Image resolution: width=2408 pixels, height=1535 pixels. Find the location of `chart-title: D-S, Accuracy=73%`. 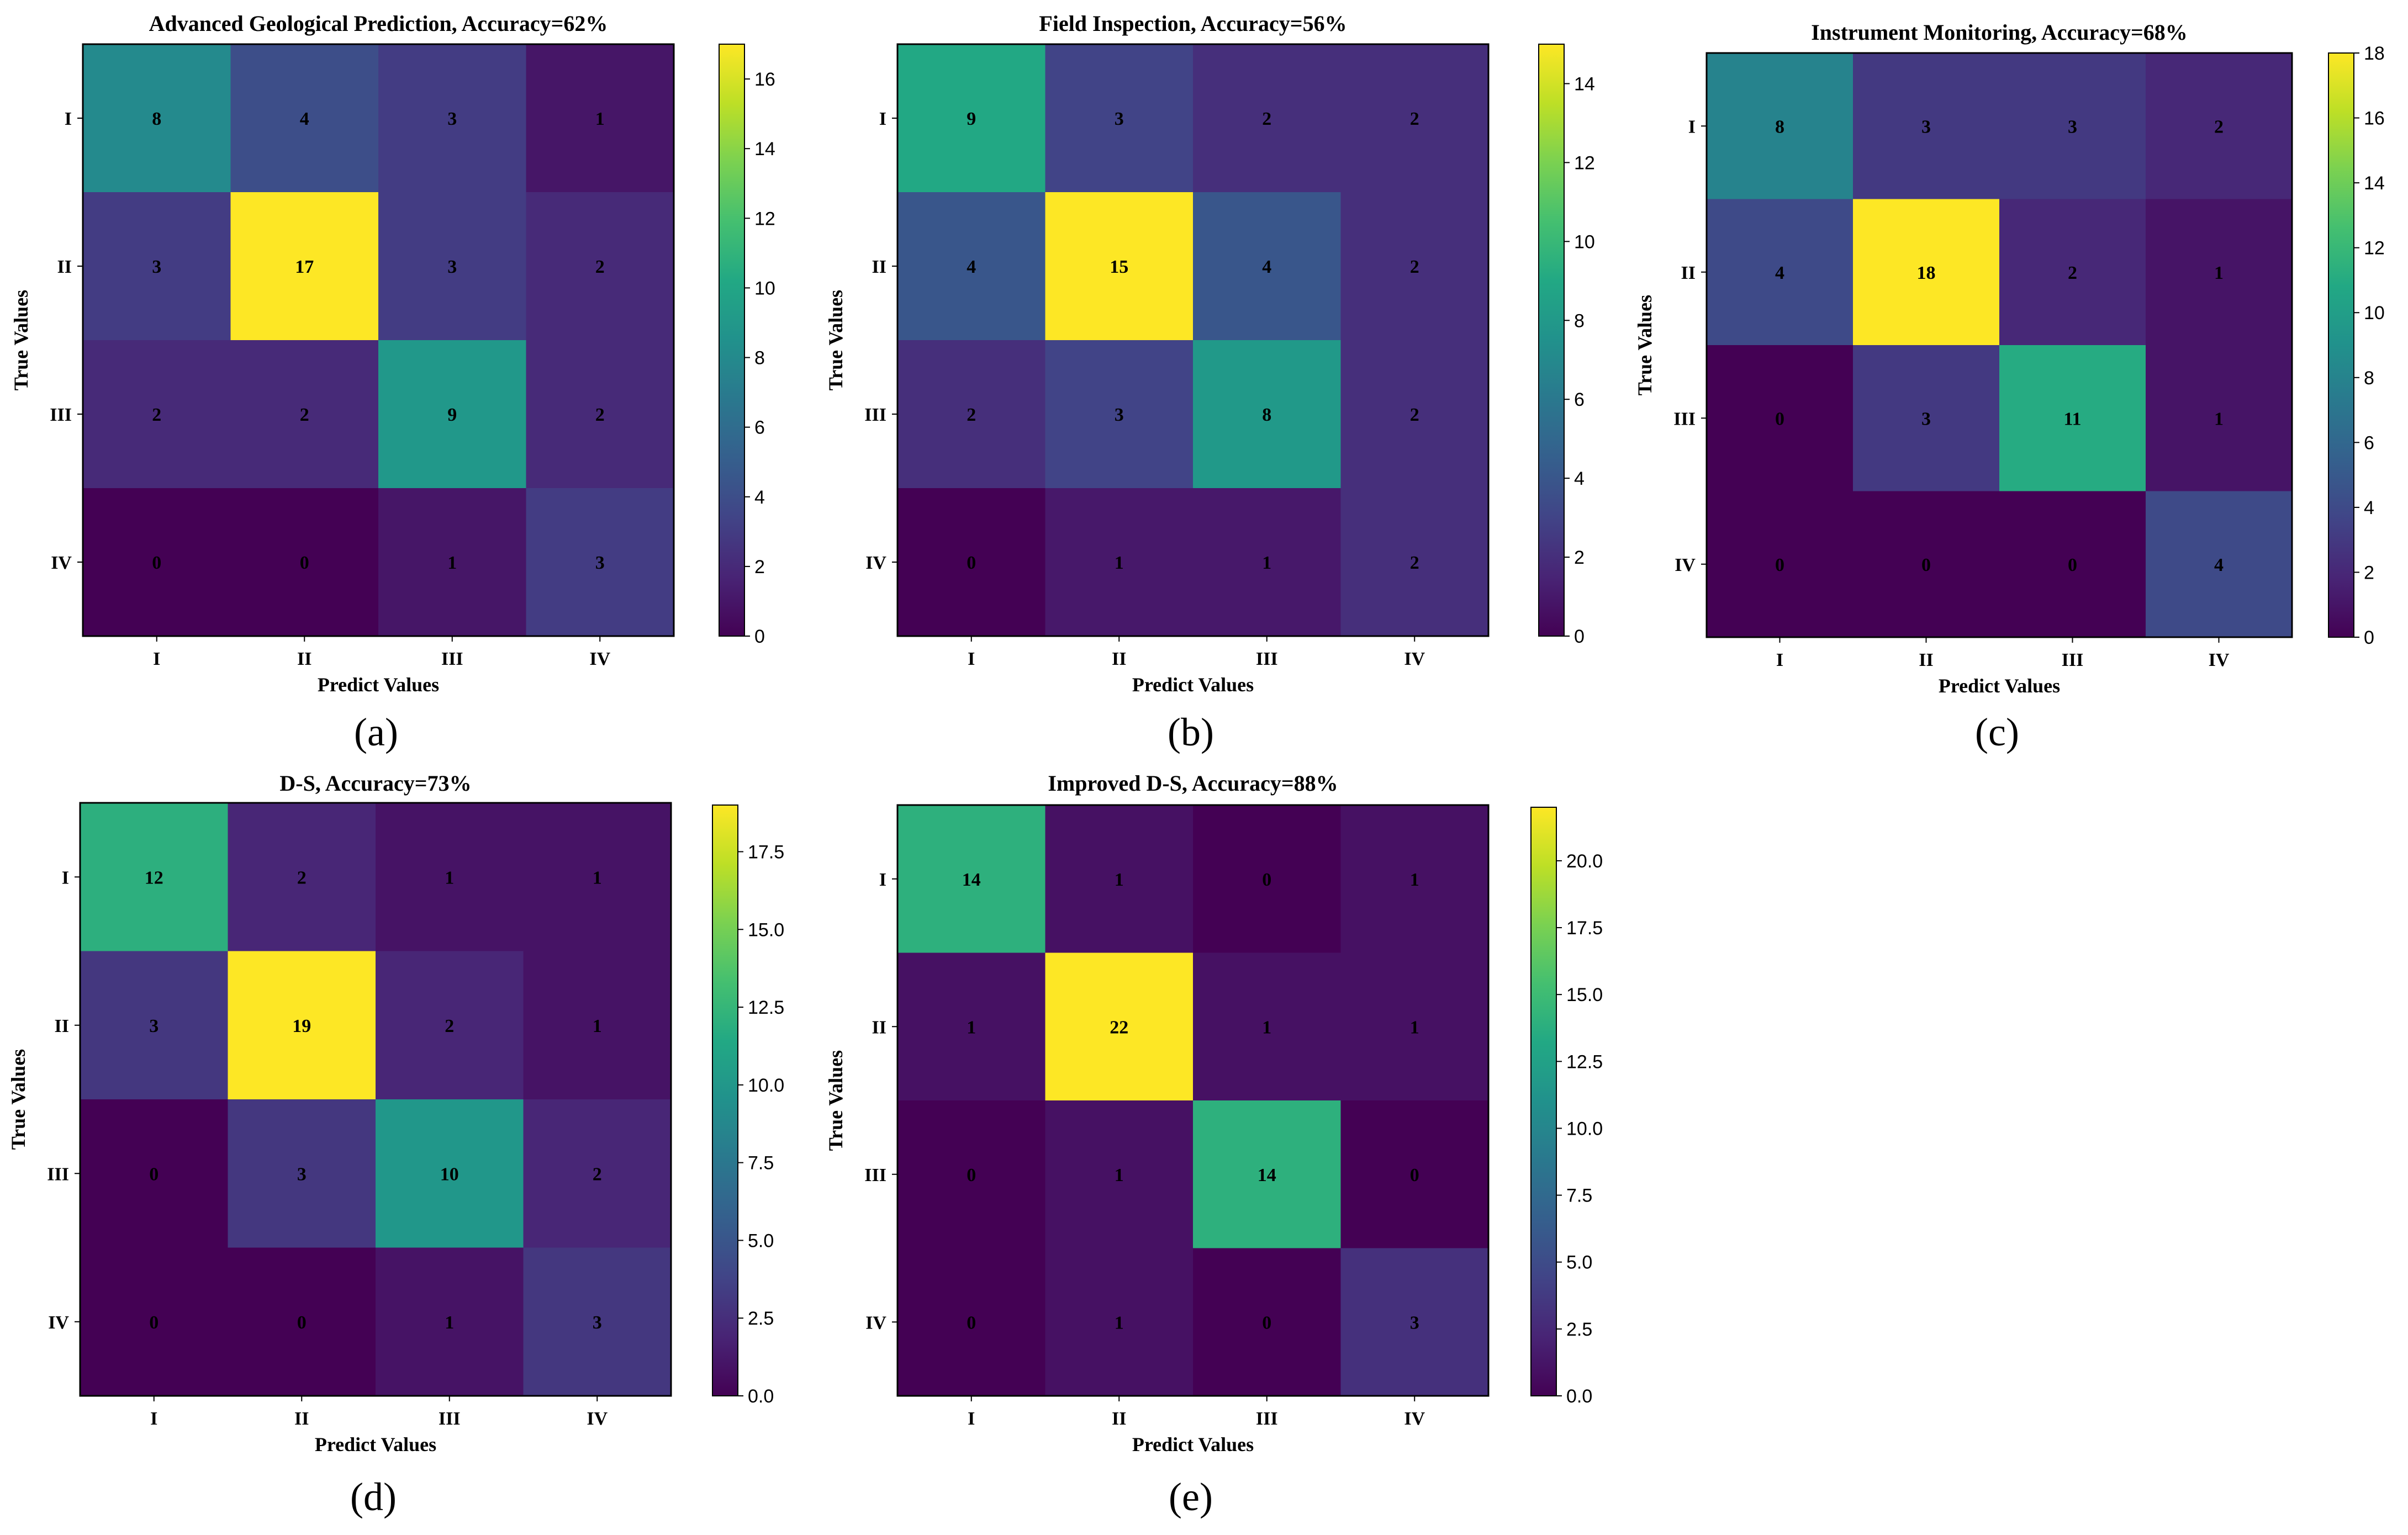

chart-title: D-S, Accuracy=73% is located at coordinates (375, 783).